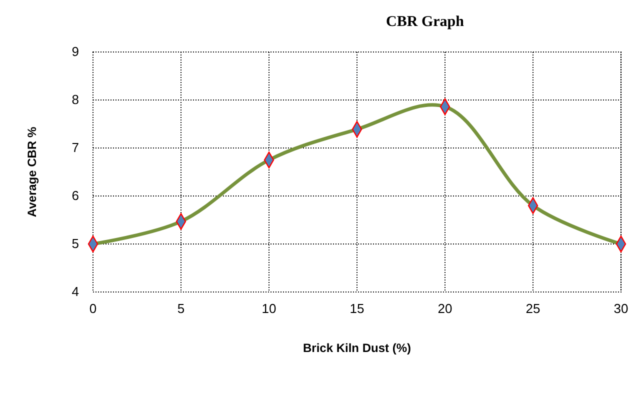 The width and height of the screenshot is (640, 407). What do you see at coordinates (75, 52) in the screenshot?
I see `y-tick-label: 9` at bounding box center [75, 52].